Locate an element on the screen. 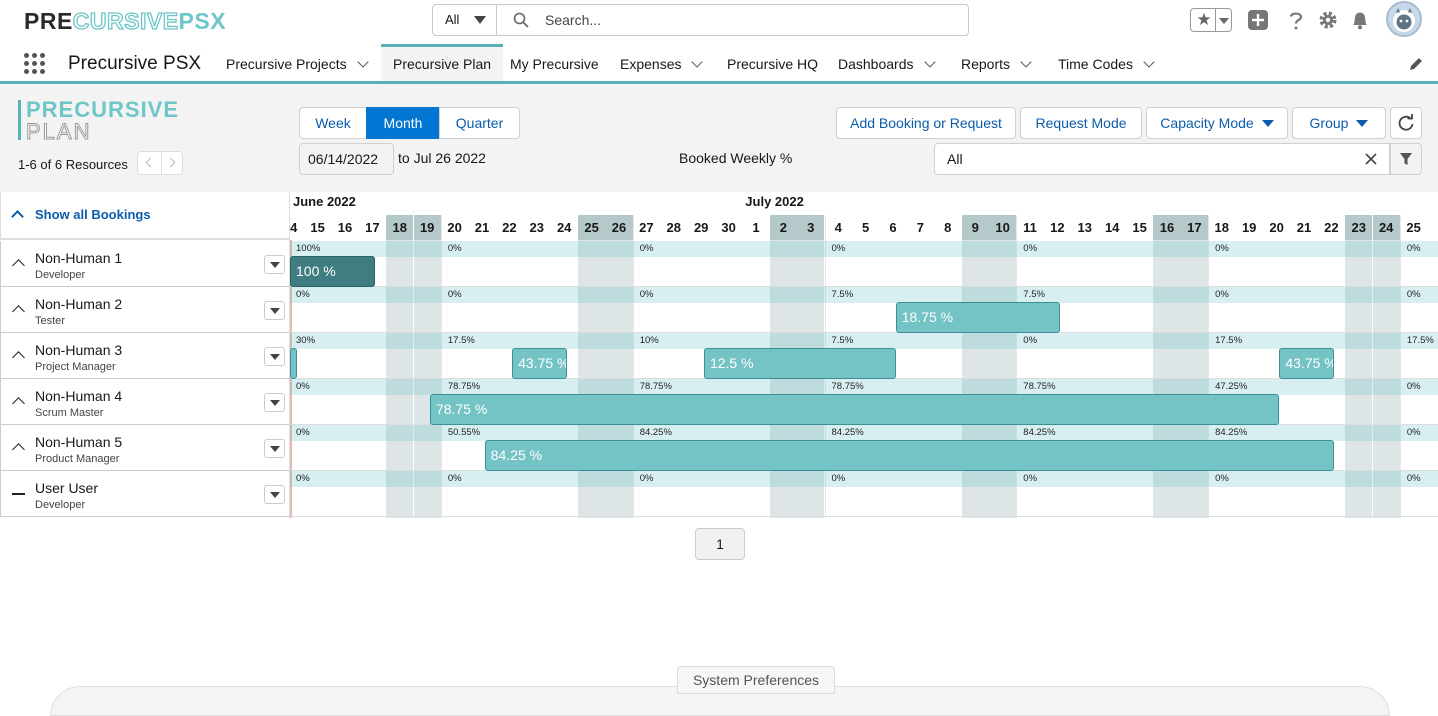 This screenshot has height=716, width=1438. day-number: 11 is located at coordinates (1030, 227).